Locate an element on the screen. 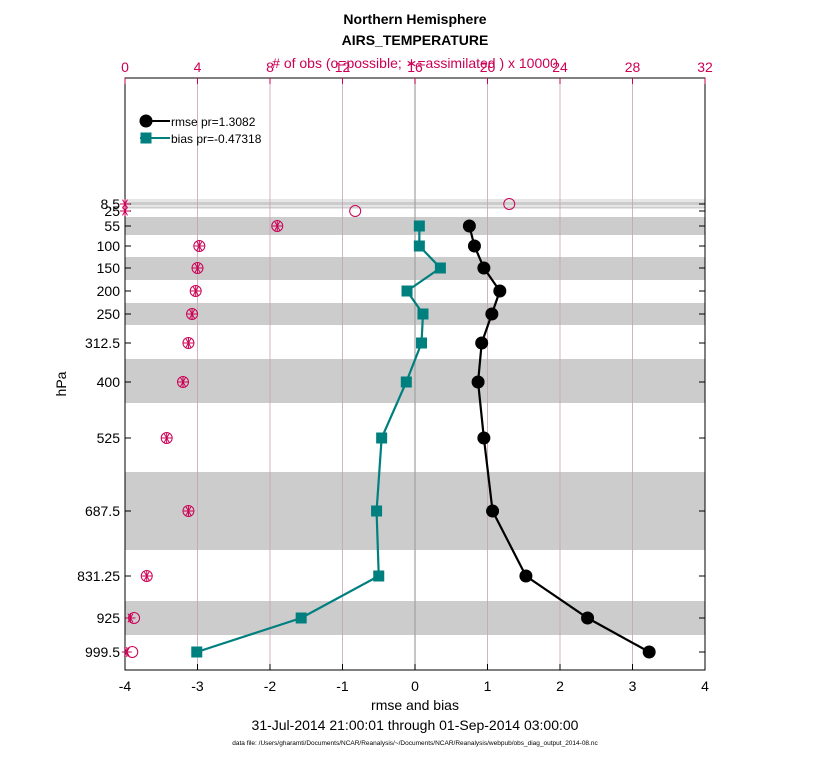  bottom-tick-label: 4 is located at coordinates (705, 686).